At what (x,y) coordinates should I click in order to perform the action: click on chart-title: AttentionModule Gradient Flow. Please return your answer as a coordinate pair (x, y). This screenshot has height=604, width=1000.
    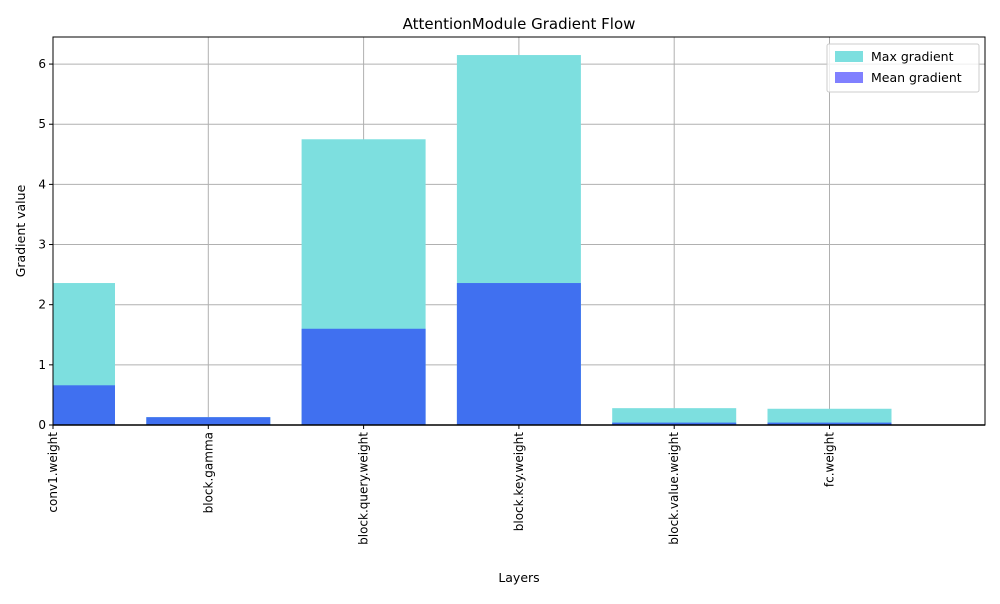
    Looking at the image, I should click on (519, 24).